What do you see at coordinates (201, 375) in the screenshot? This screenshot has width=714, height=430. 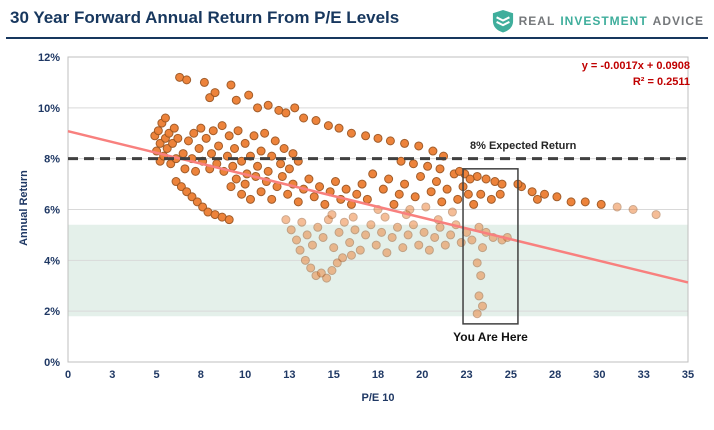 I see `x-tick-label: 8` at bounding box center [201, 375].